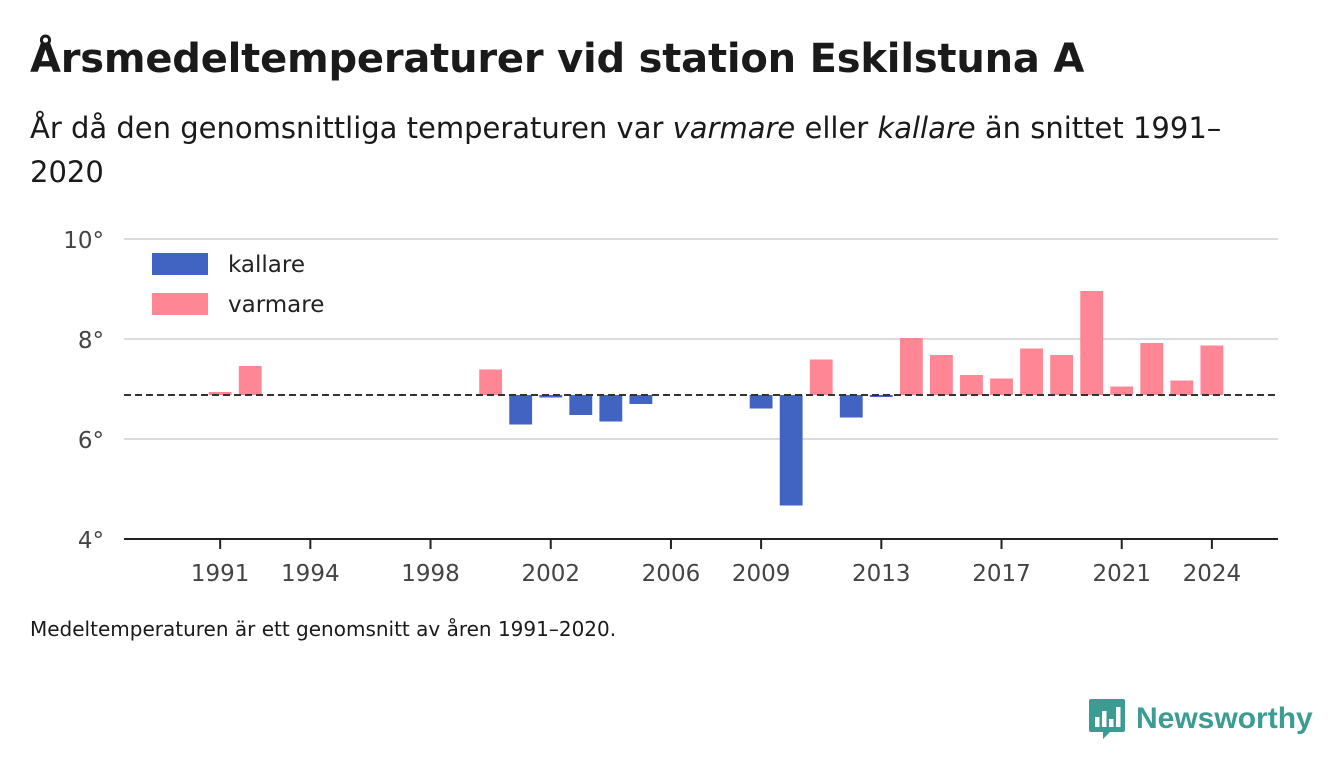  What do you see at coordinates (1182, 387) in the screenshot?
I see `bar-2023` at bounding box center [1182, 387].